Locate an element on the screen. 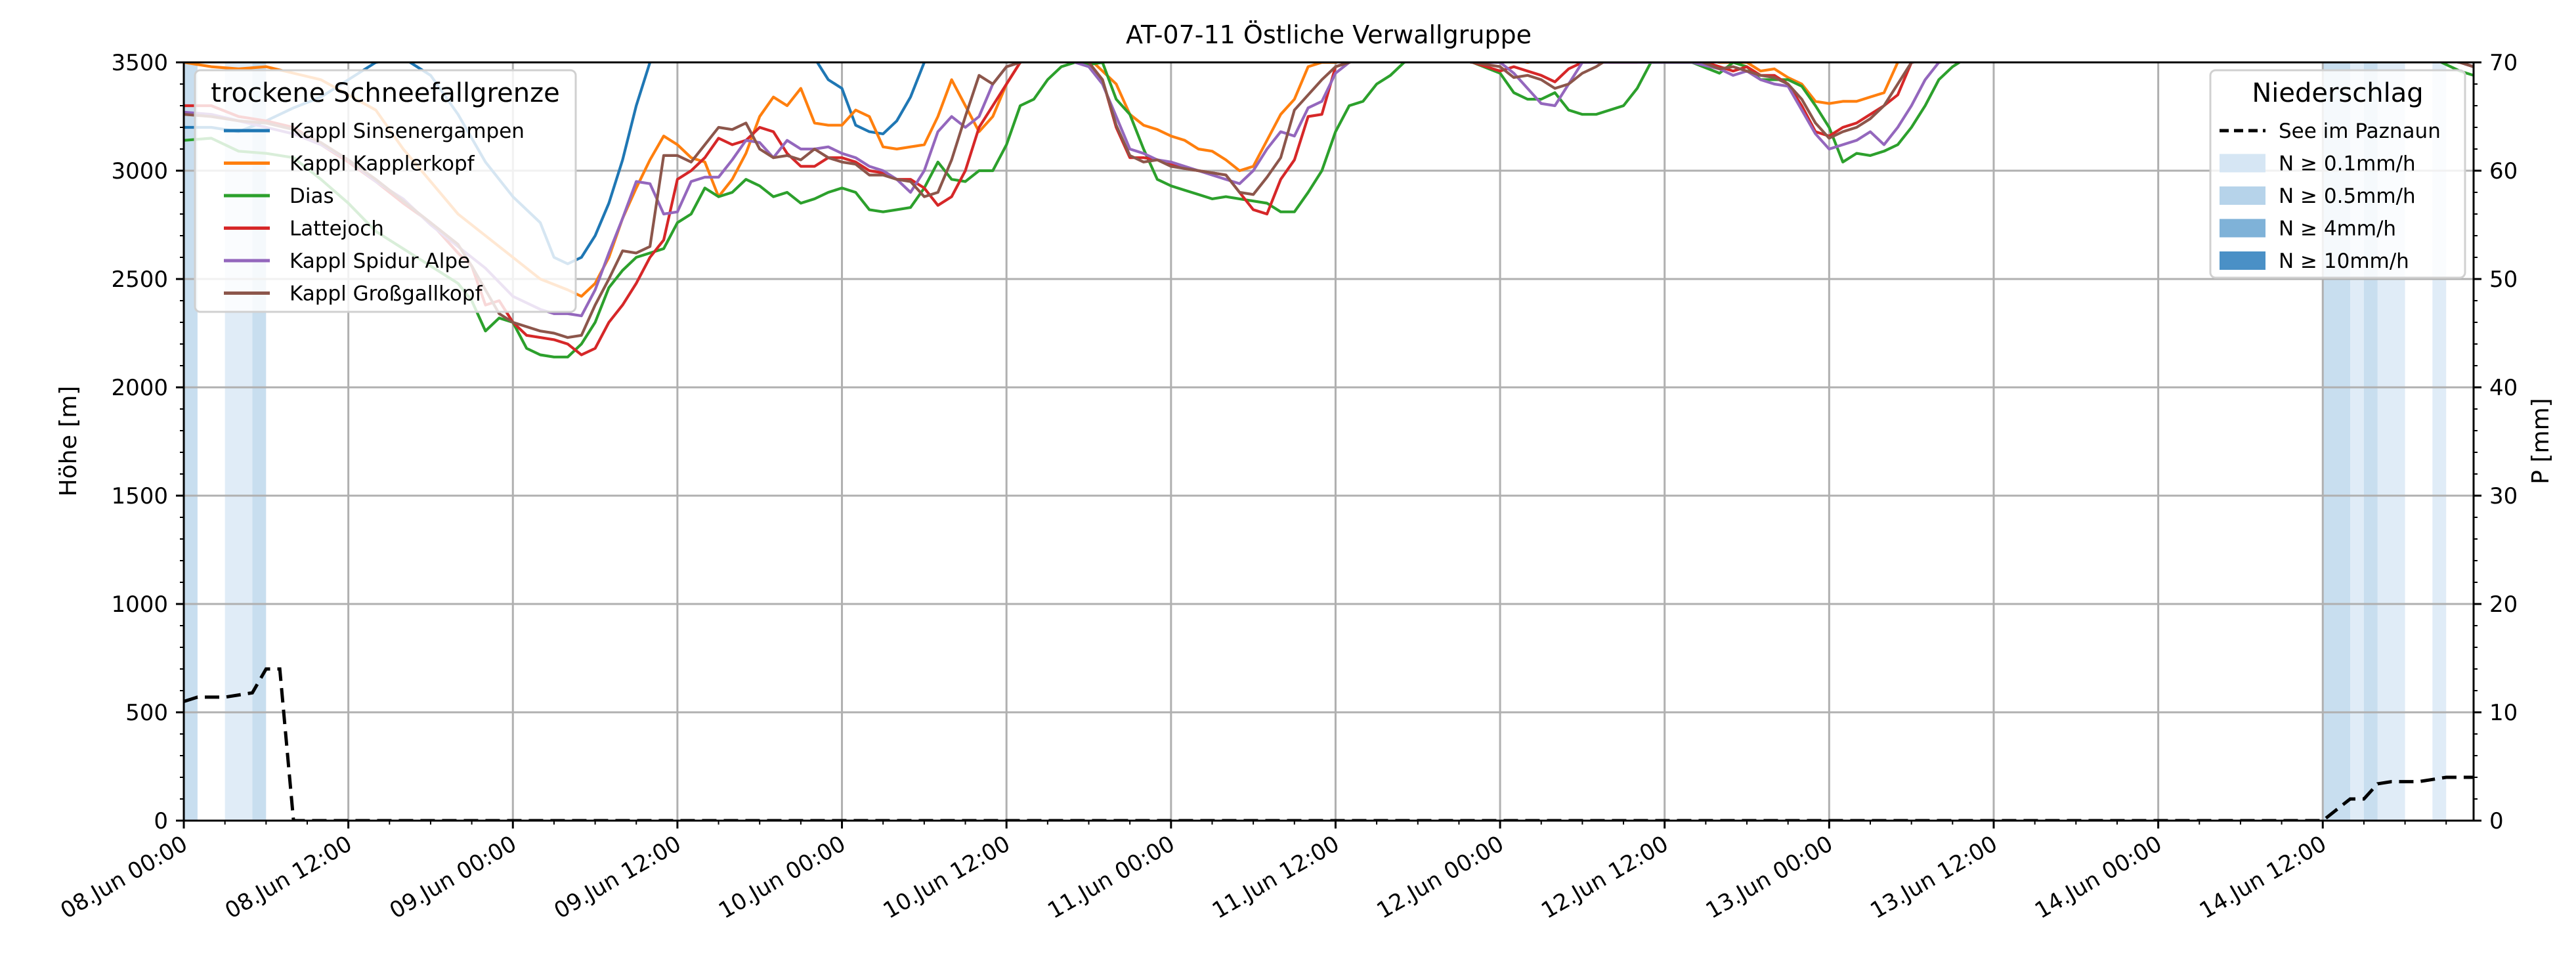 The image size is (2576, 969). y-tick-label: 1500 is located at coordinates (139, 496).